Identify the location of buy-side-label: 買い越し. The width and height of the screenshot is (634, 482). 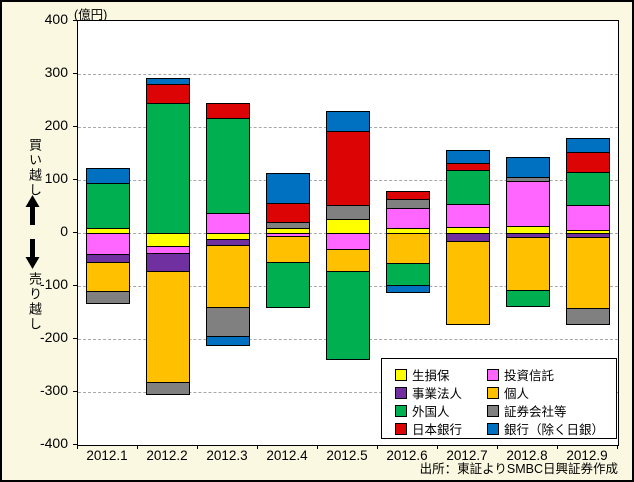
(34, 168).